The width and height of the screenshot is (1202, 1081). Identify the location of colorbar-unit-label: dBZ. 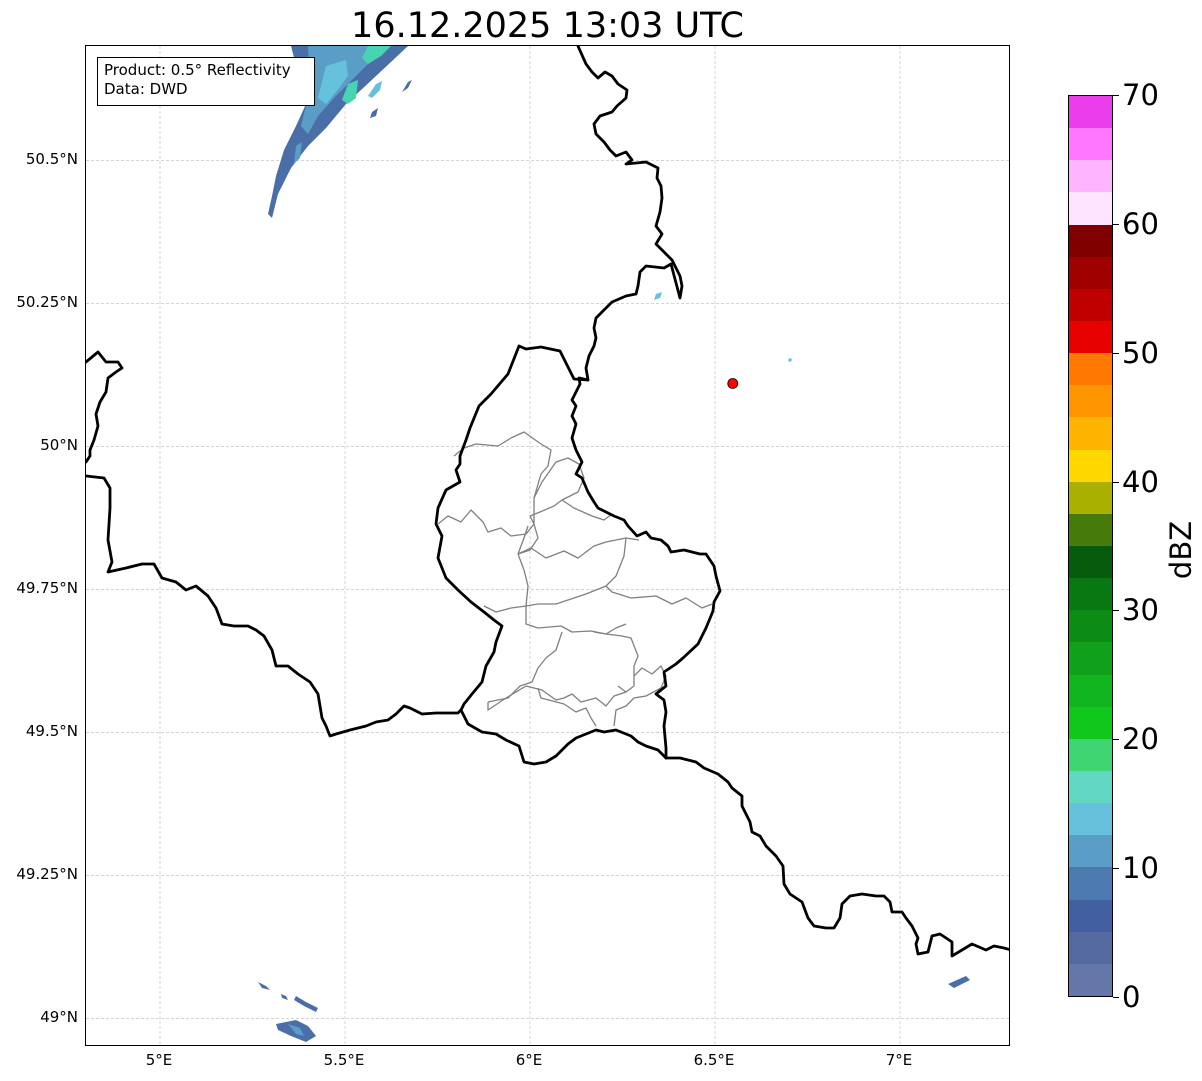
(1181, 550).